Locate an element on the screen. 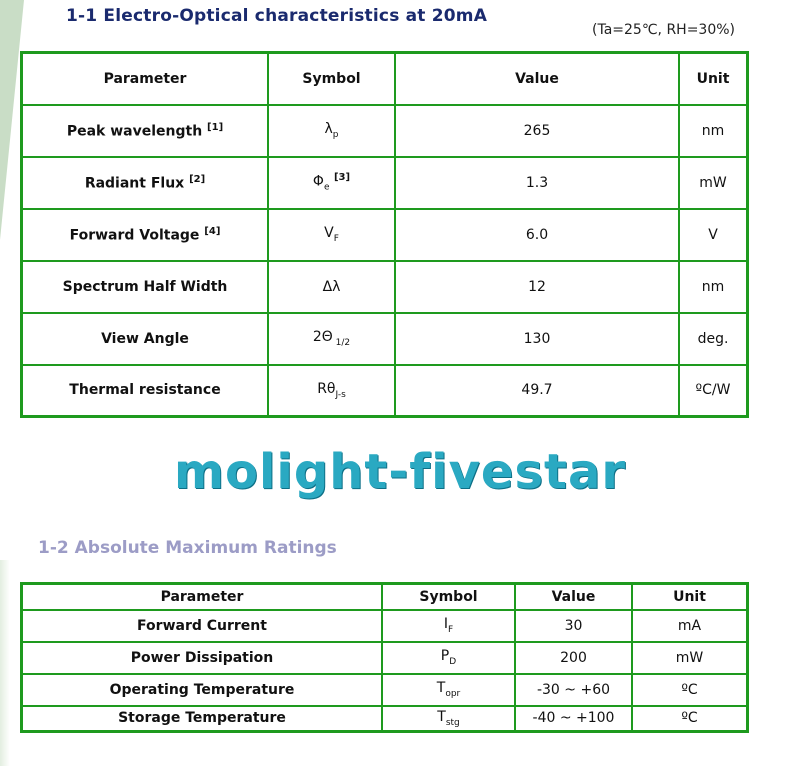  parameter-cell: Peak wavelength [1] is located at coordinates (144, 130).